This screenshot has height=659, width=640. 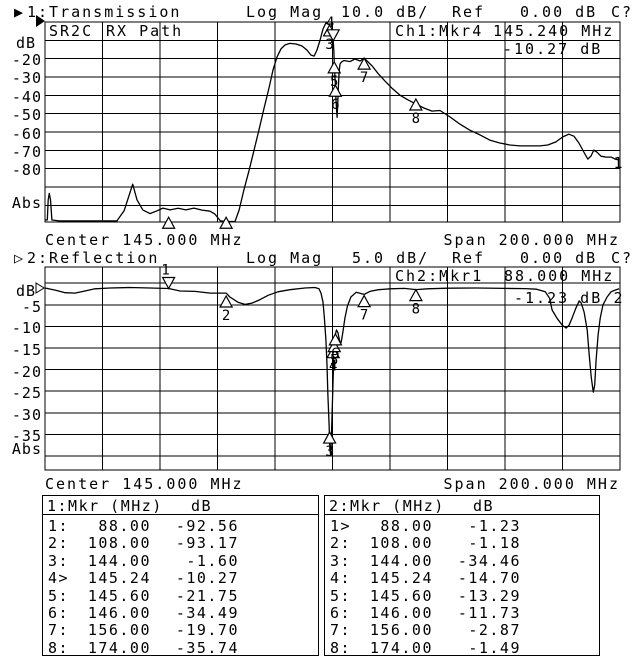 I want to click on marker-table-row: 5: 145.60 -13.29, so click(x=462, y=595).